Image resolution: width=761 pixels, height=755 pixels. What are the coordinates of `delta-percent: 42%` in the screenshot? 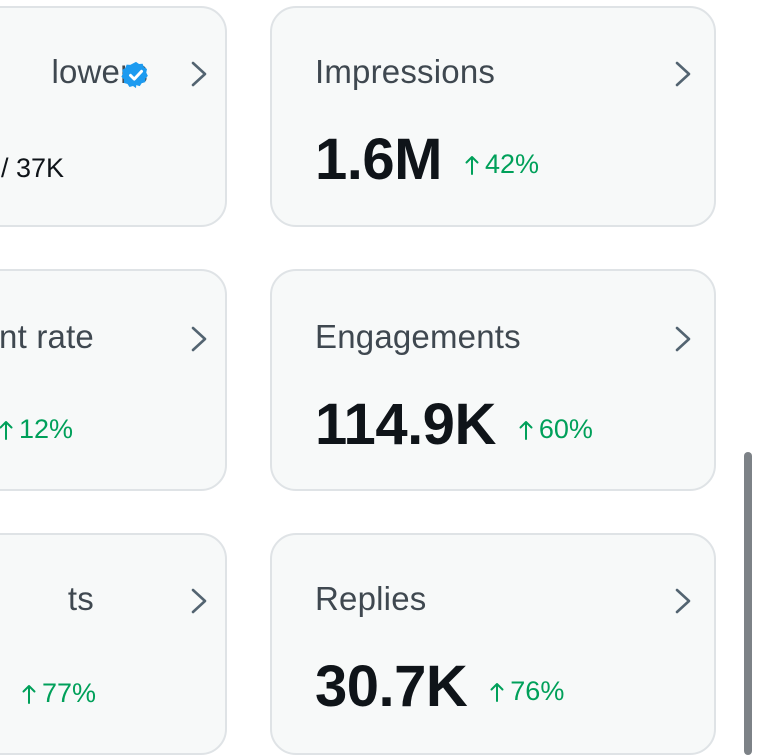 It's located at (511, 164).